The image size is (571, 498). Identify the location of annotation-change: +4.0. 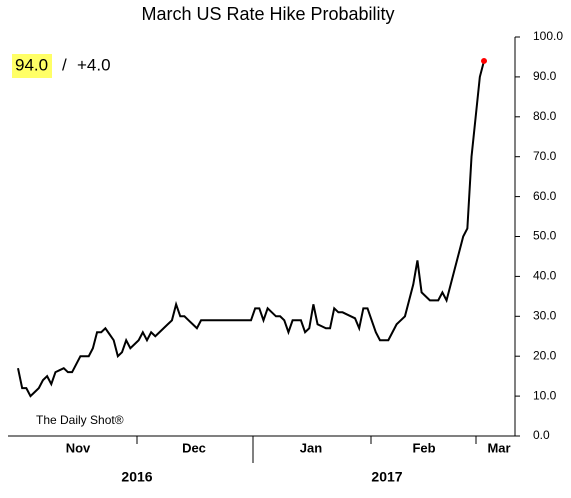
(94, 64).